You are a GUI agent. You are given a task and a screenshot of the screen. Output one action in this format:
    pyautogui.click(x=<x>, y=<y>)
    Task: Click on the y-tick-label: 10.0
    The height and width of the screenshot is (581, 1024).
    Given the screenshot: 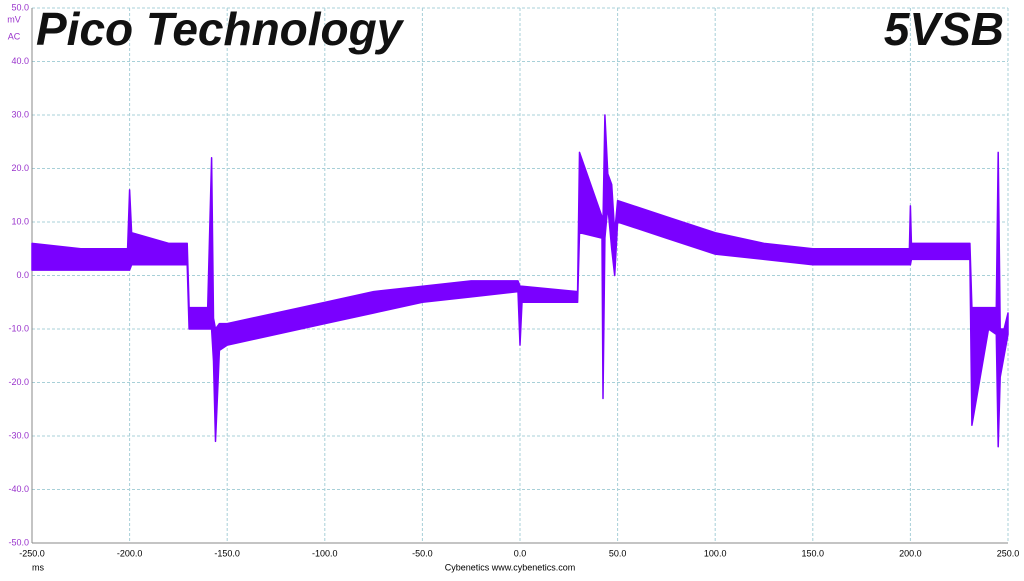 What is the action you would take?
    pyautogui.click(x=20, y=221)
    